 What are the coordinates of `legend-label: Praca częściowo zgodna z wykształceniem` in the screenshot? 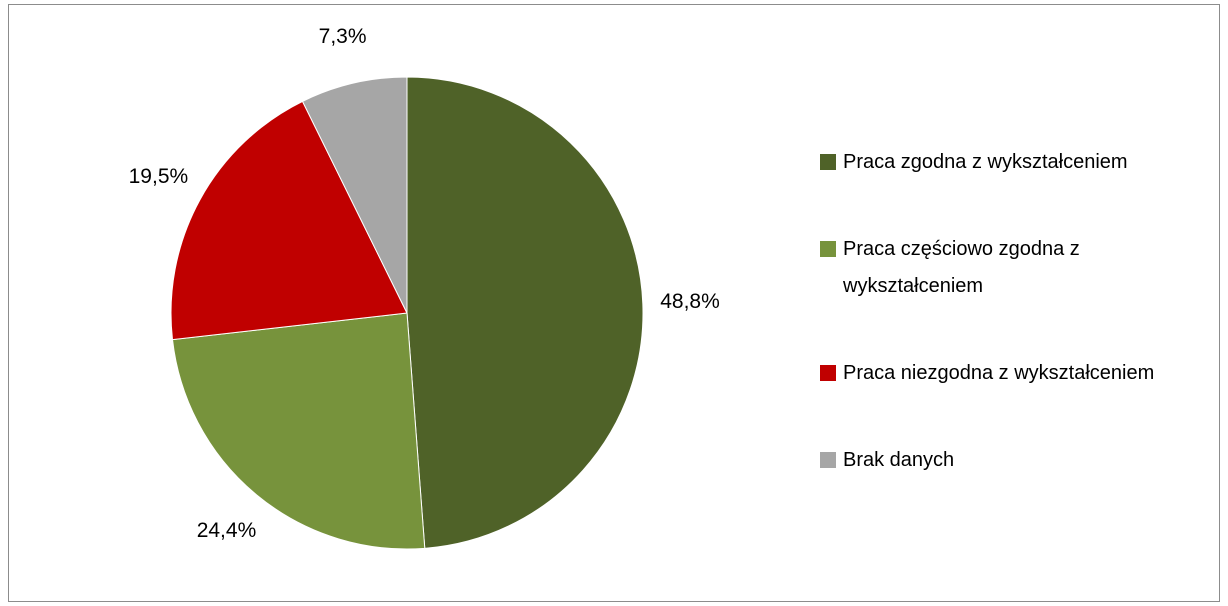 It's located at (961, 267).